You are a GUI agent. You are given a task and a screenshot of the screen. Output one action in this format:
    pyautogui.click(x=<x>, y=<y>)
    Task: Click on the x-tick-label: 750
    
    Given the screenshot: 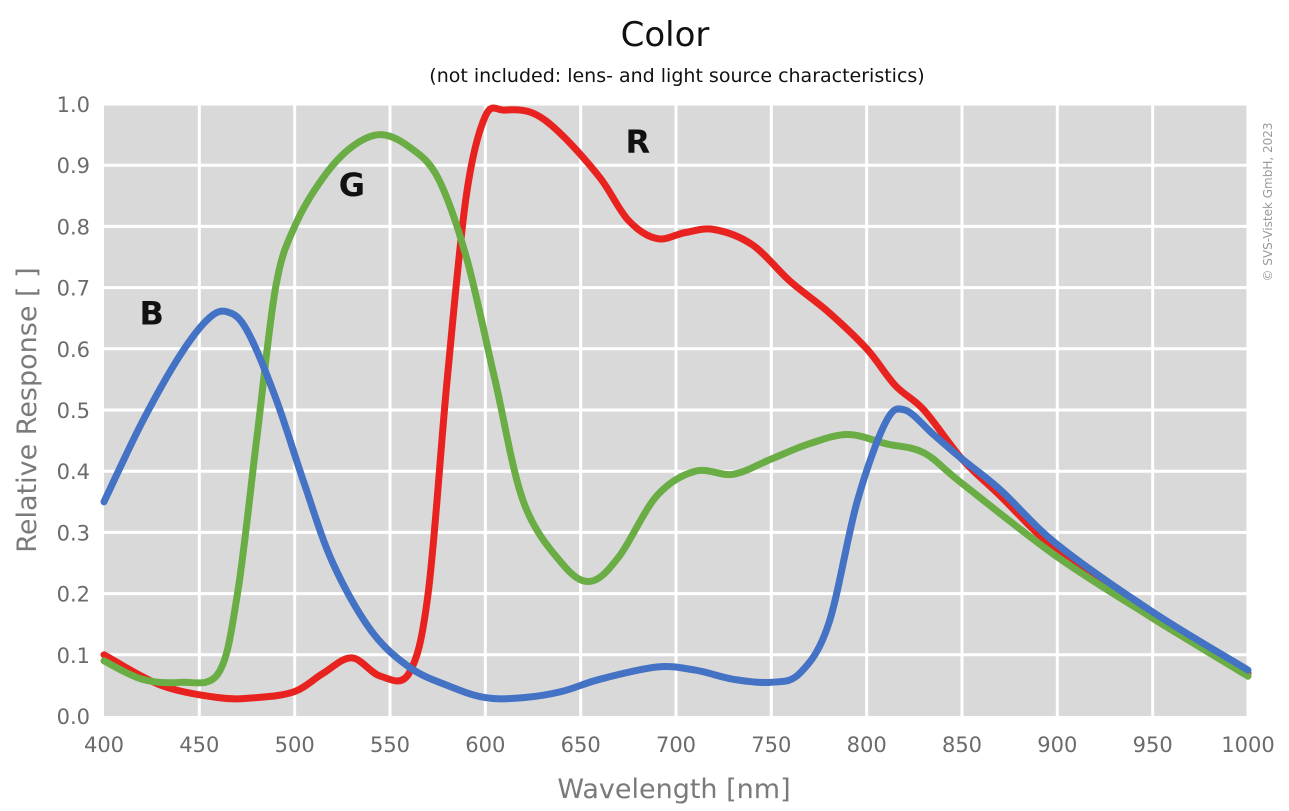 What is the action you would take?
    pyautogui.click(x=771, y=745)
    